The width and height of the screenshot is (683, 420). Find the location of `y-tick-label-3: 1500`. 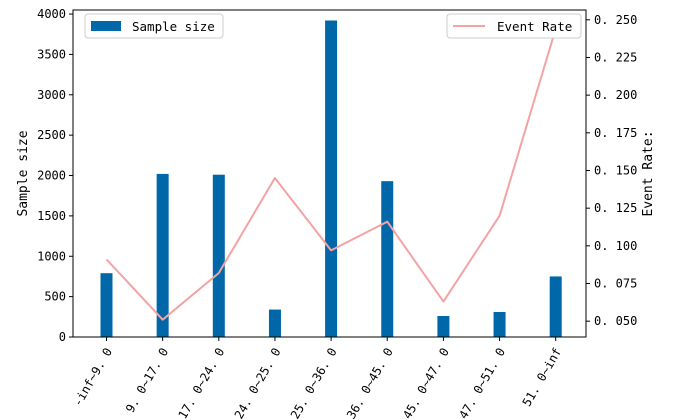

y-tick-label-3: 1500 is located at coordinates (51, 216).